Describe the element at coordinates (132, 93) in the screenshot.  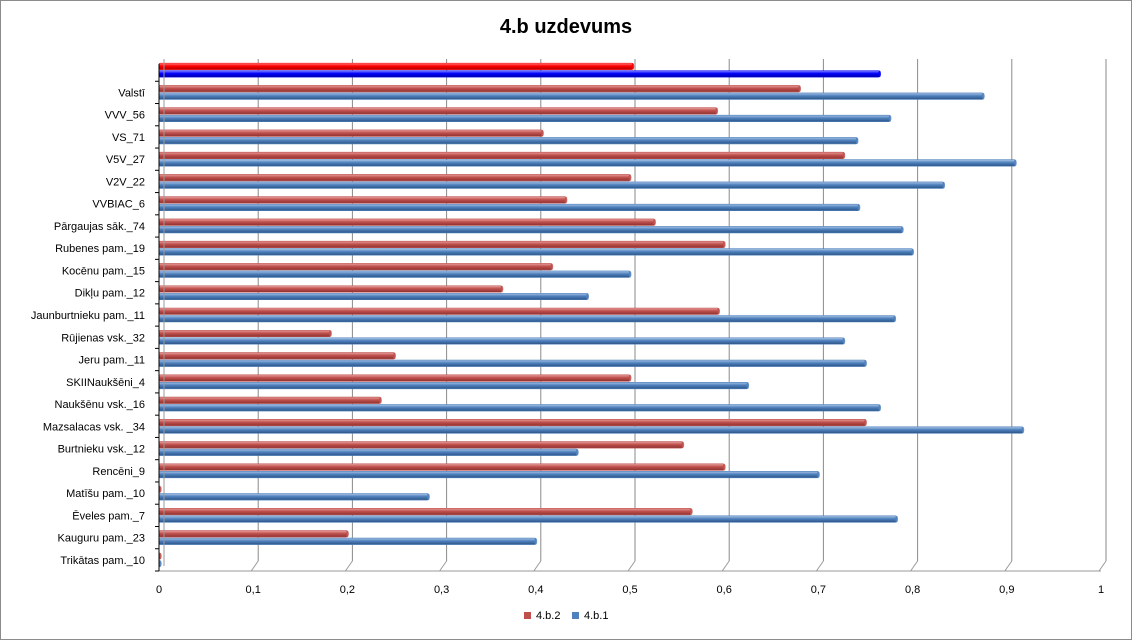
I see `y-tick-label: Valstī` at that location.